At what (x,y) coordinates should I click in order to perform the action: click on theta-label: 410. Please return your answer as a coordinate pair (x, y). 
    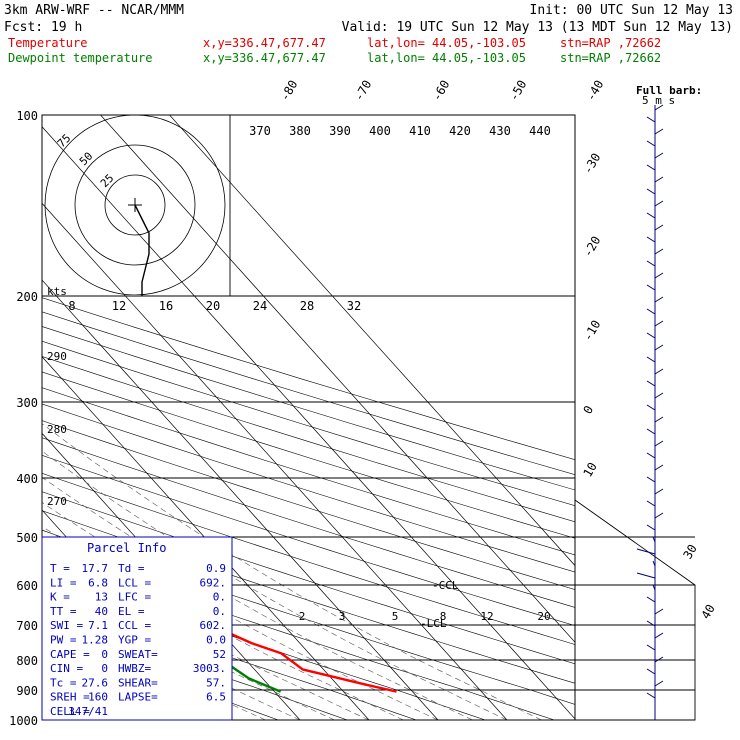
    Looking at the image, I should click on (420, 131).